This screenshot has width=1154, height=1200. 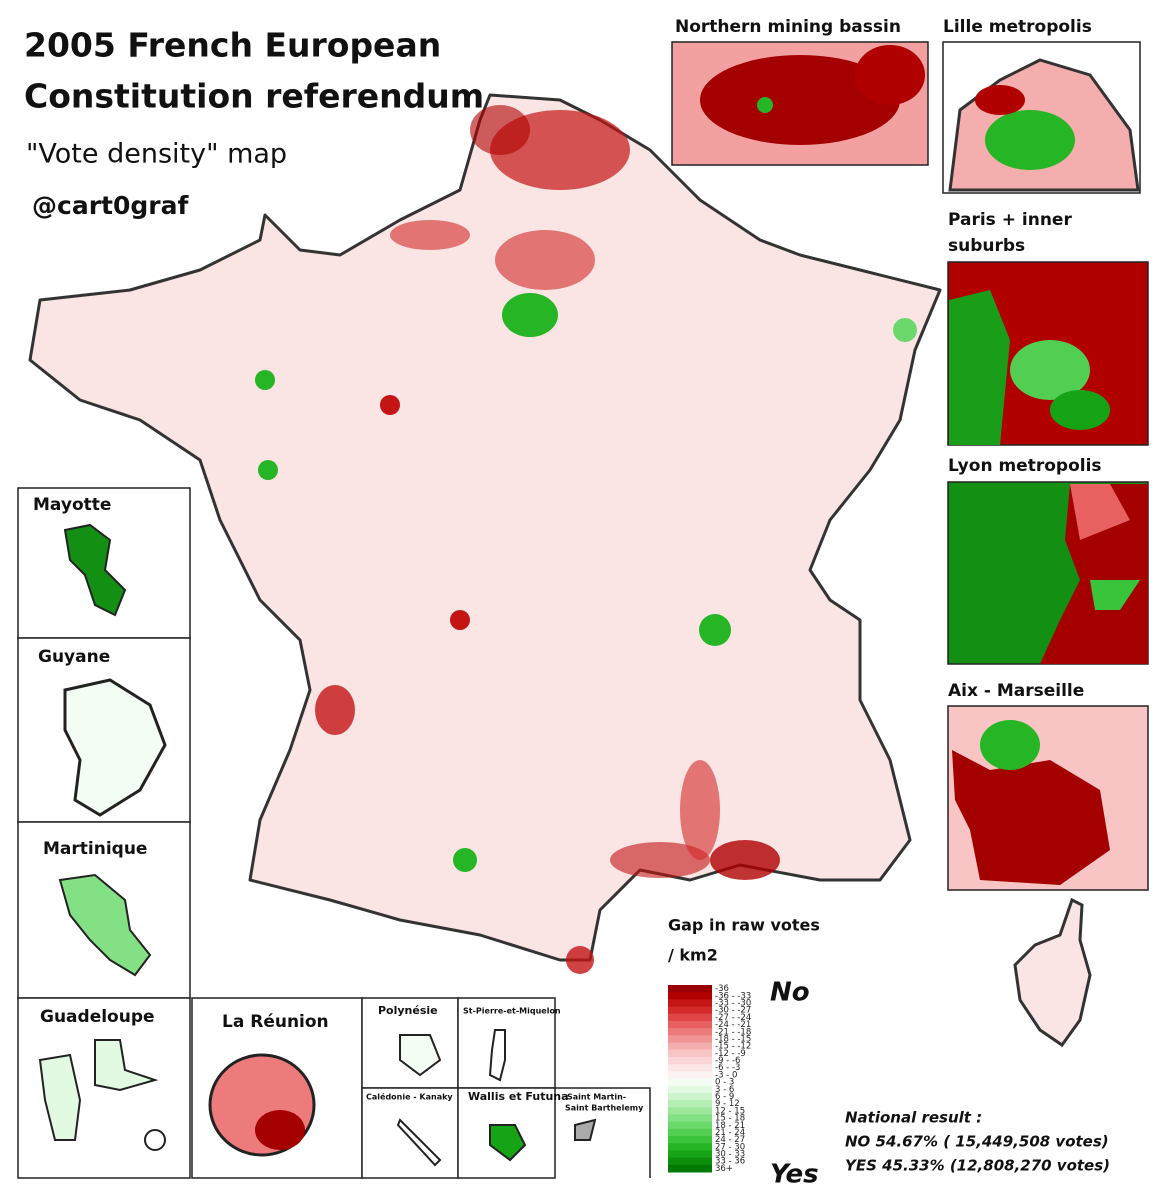 What do you see at coordinates (733, 1039) in the screenshot?
I see `legend-label: -18 - -15` at bounding box center [733, 1039].